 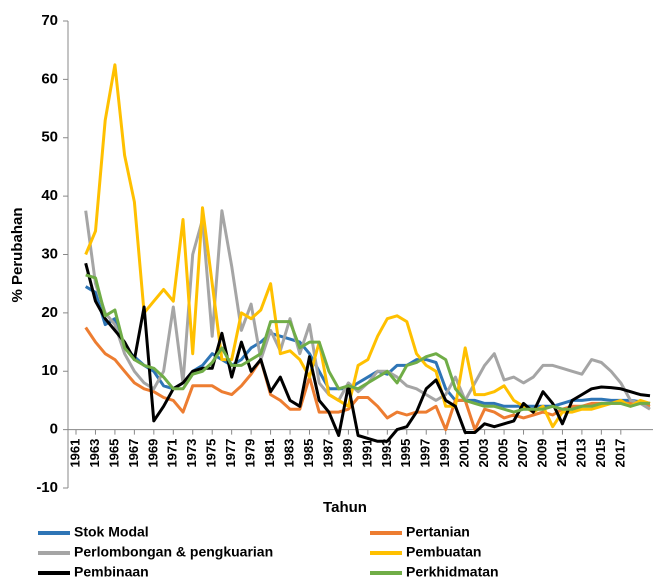 I want to click on x-tick-label: 1999, so click(x=444, y=453).